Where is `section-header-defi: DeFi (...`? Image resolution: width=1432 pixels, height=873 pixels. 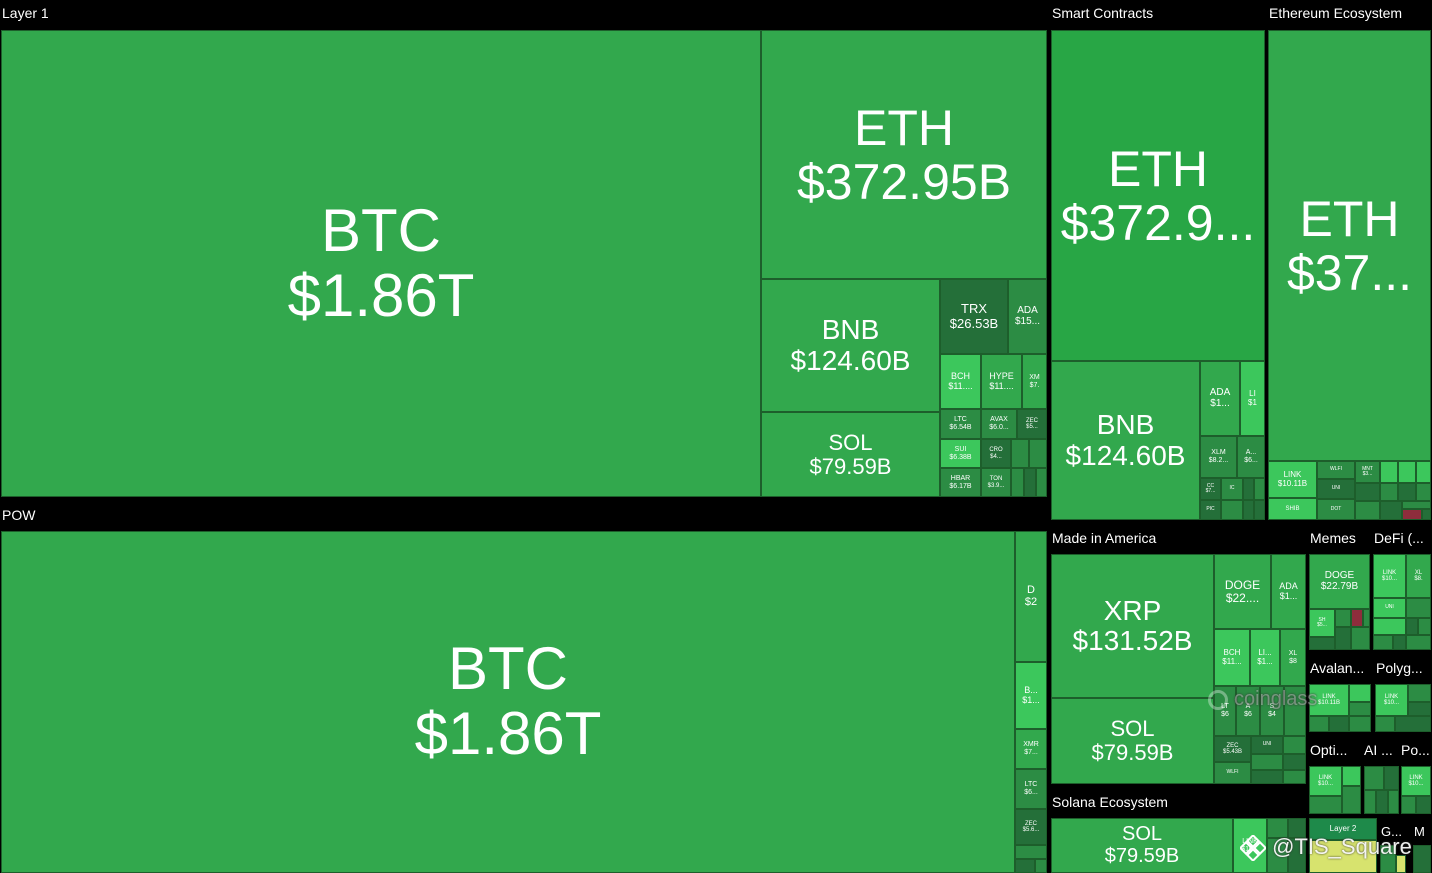
section-header-defi: DeFi (... is located at coordinates (1399, 538).